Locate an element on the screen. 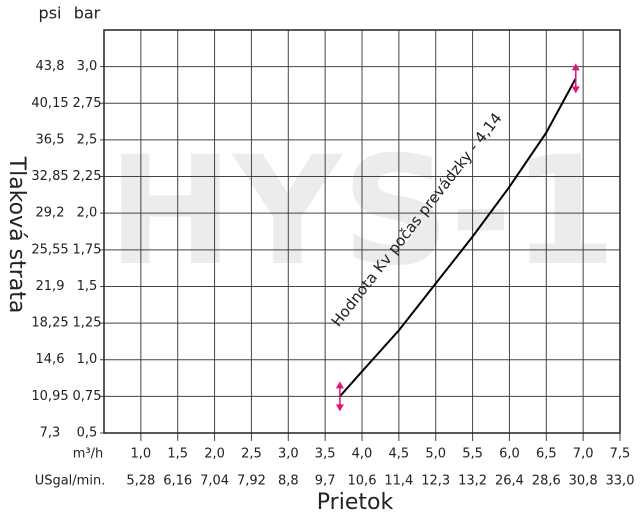 This screenshot has width=640, height=518. x-tick-label: 6,0 is located at coordinates (509, 454).